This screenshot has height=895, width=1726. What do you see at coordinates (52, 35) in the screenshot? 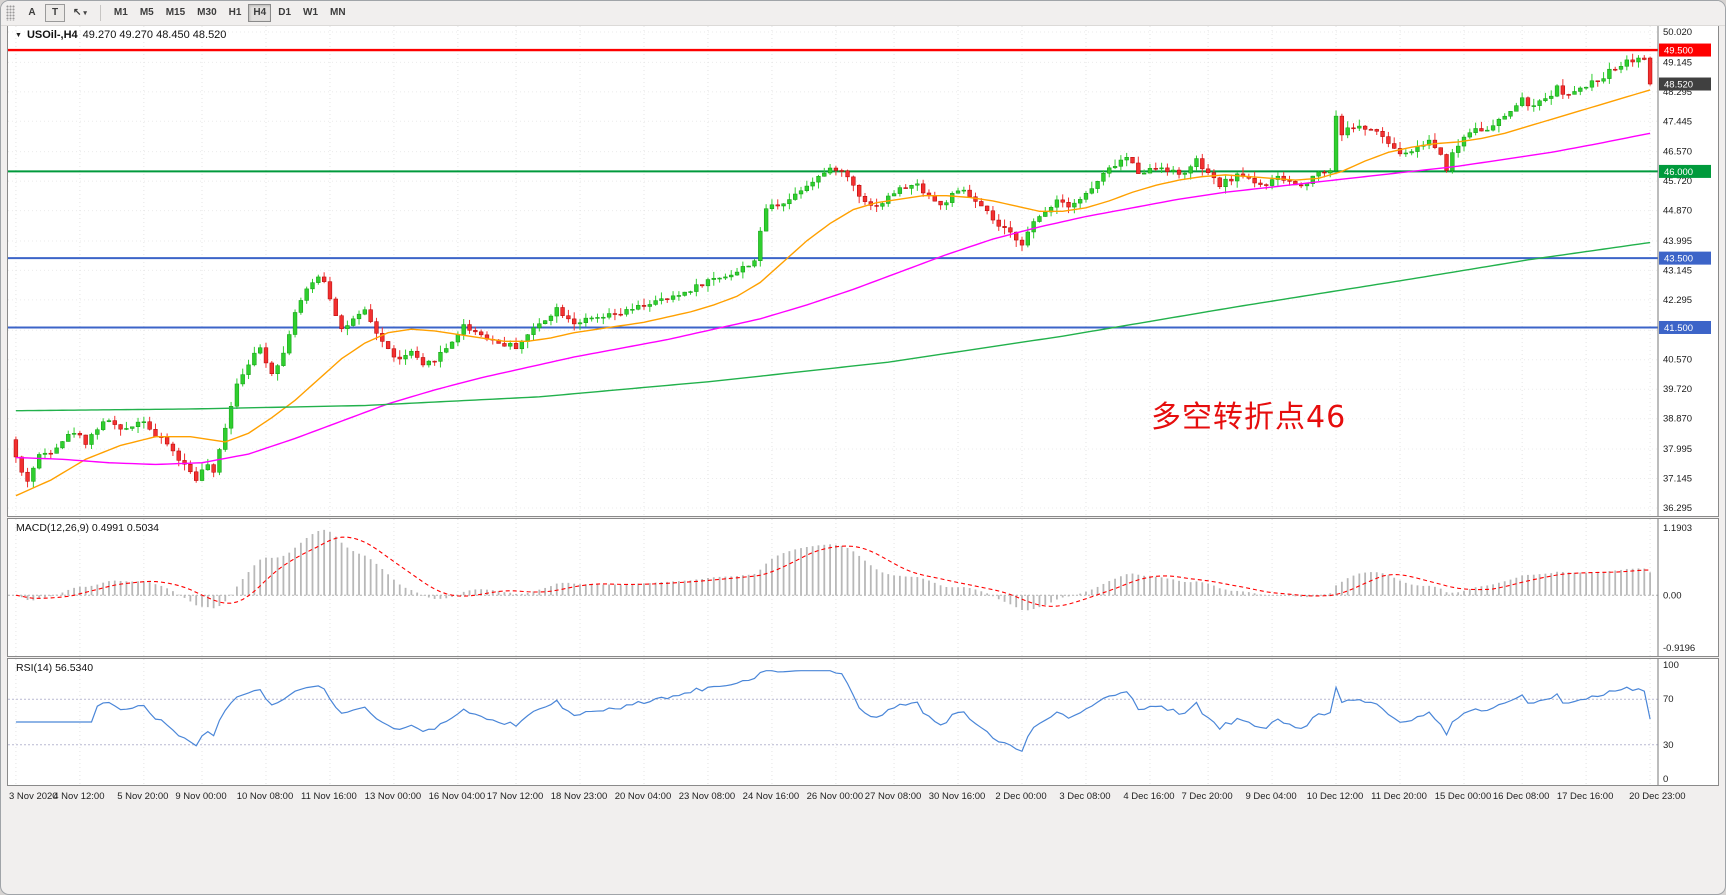
I see `symbol-label: USOil-,H4` at bounding box center [52, 35].